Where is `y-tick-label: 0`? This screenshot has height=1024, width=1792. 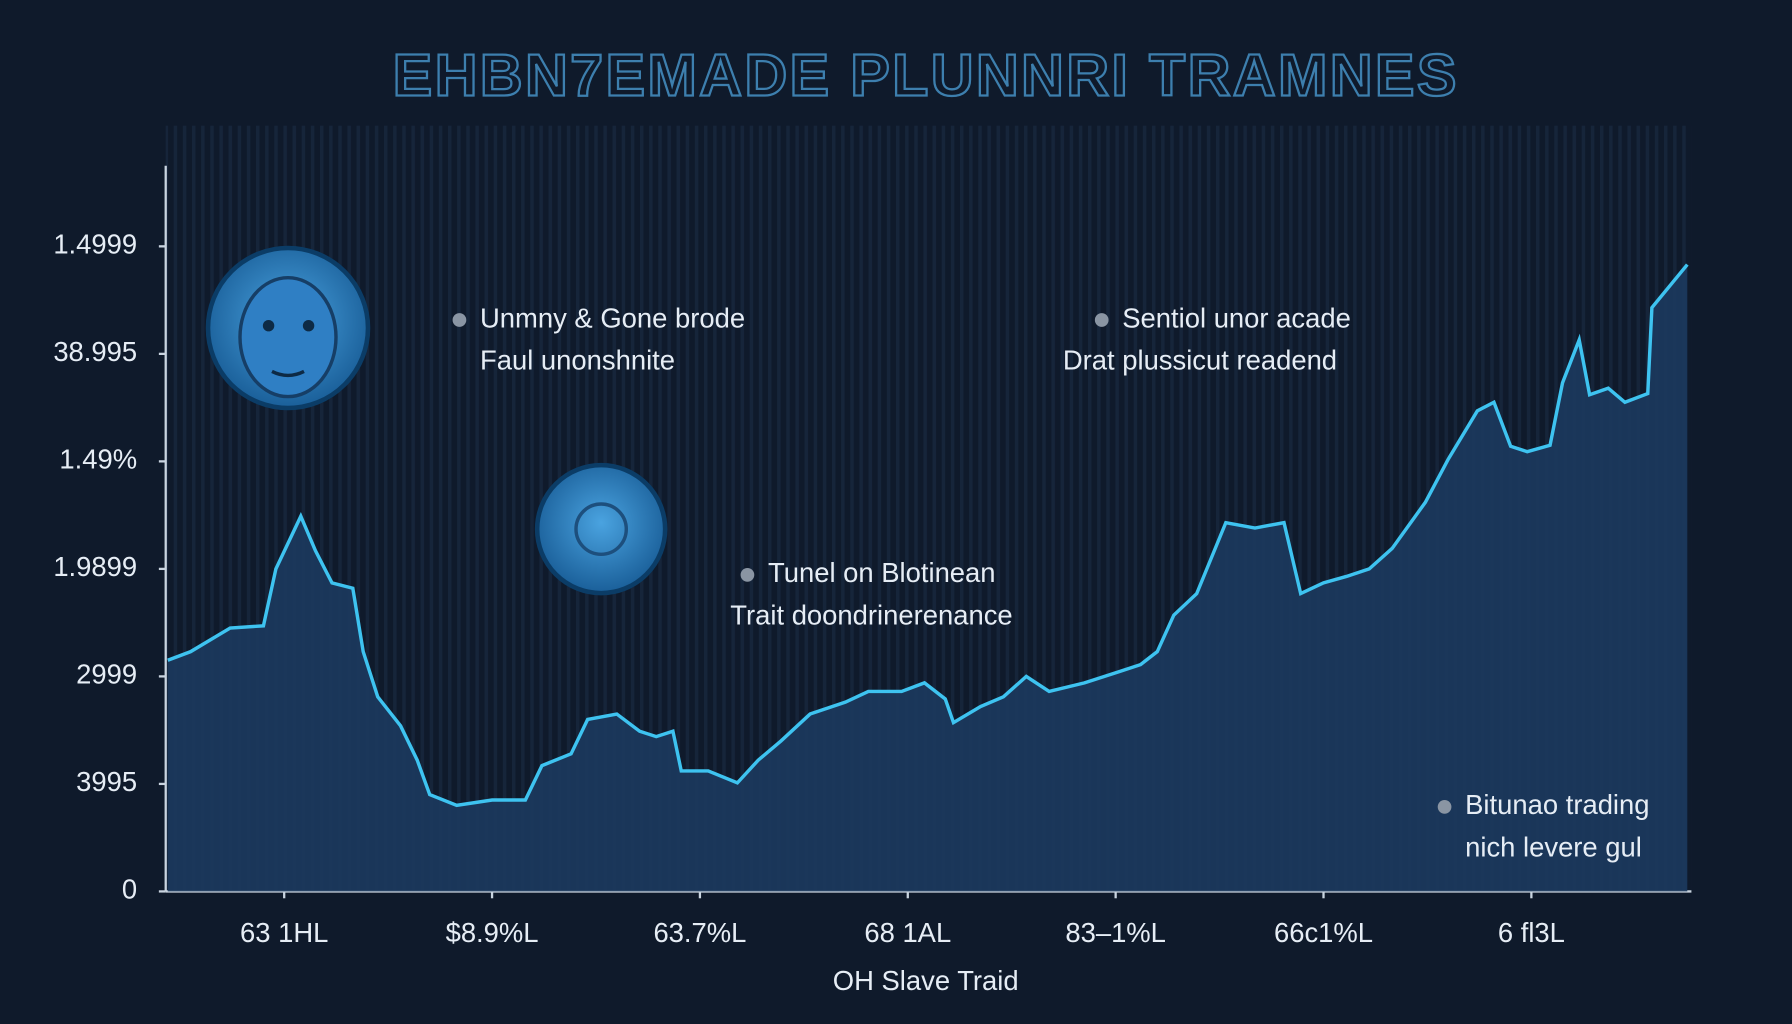 y-tick-label: 0 is located at coordinates (129, 889).